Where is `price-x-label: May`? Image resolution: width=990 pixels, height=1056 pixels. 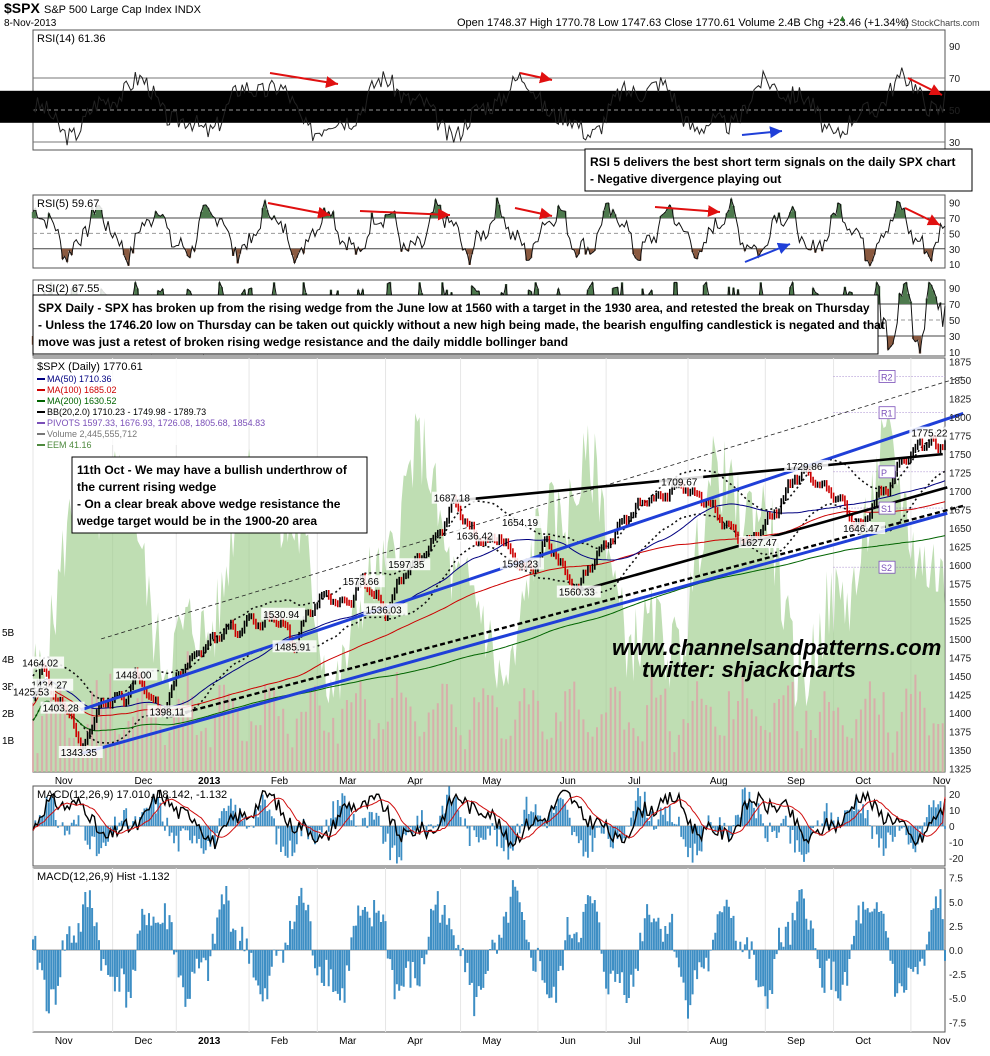 price-x-label: May is located at coordinates (491, 781).